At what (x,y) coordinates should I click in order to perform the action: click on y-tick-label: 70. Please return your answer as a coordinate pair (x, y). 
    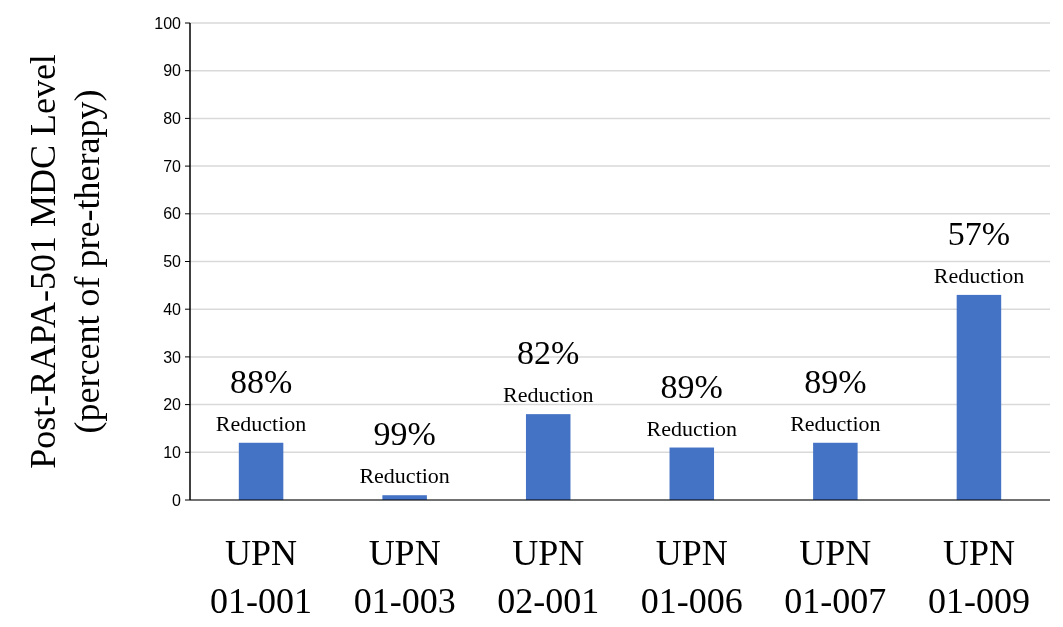
    Looking at the image, I should click on (172, 166).